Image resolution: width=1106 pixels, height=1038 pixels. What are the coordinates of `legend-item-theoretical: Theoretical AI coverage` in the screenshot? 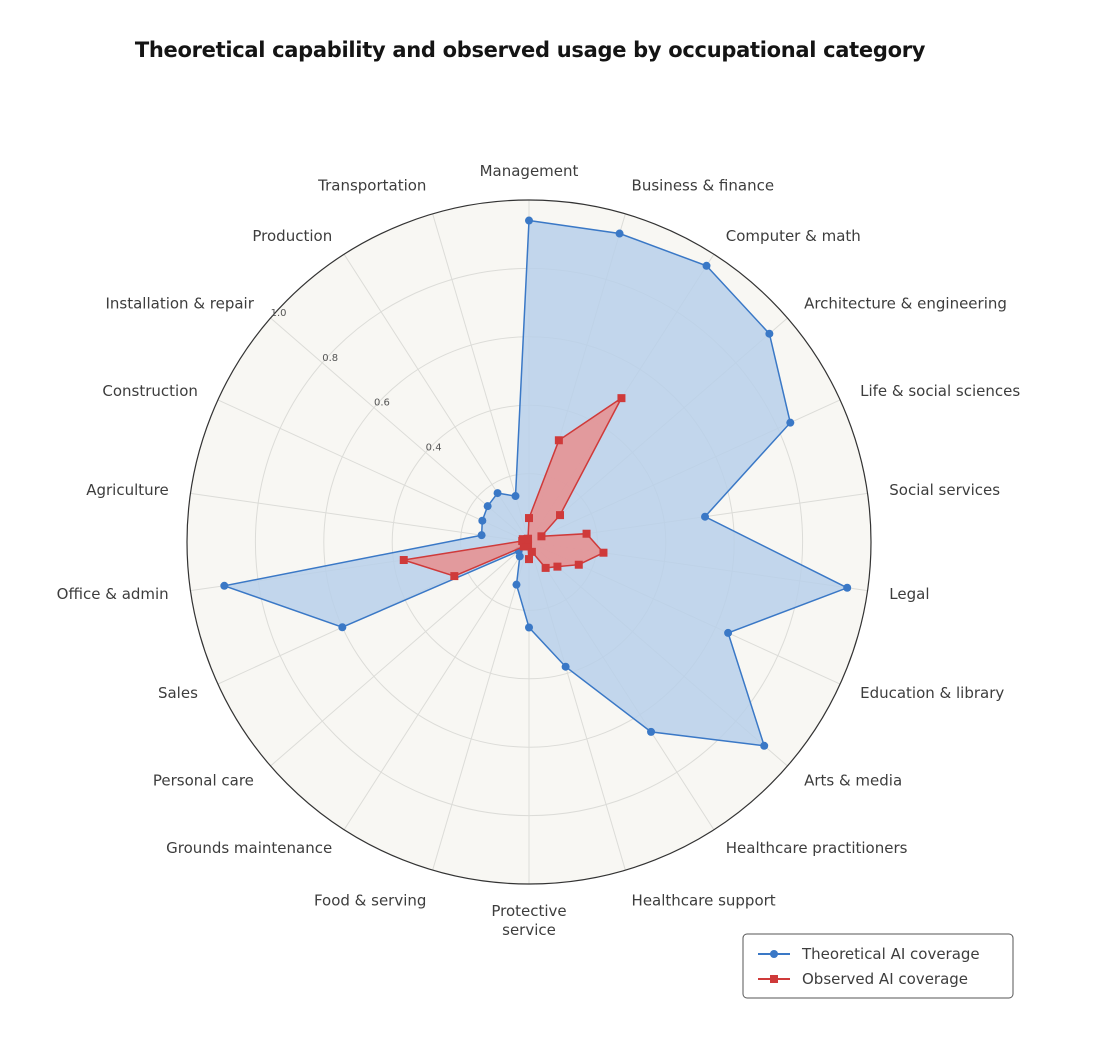 It's located at (869, 954).